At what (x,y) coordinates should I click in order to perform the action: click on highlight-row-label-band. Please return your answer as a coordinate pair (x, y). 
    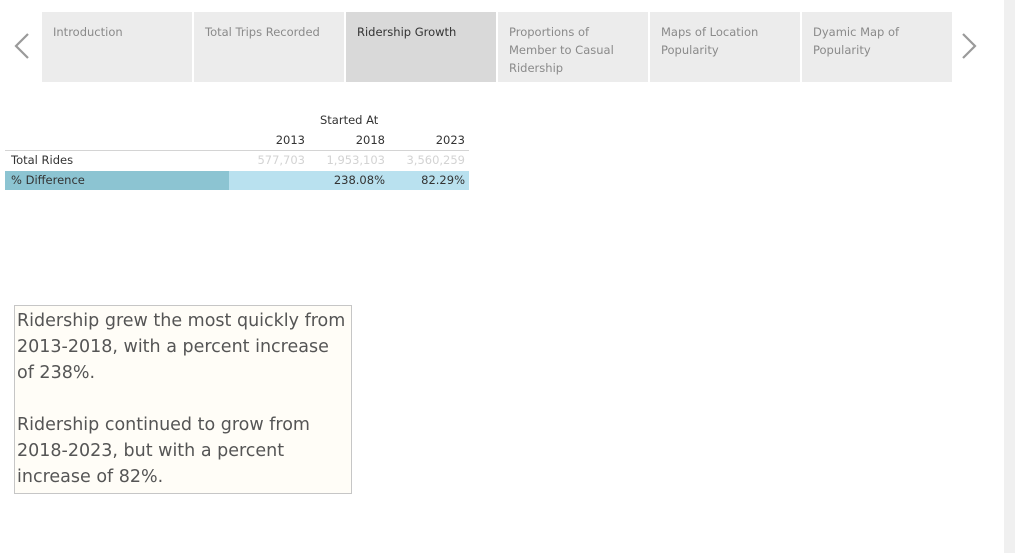
    Looking at the image, I should click on (117, 180).